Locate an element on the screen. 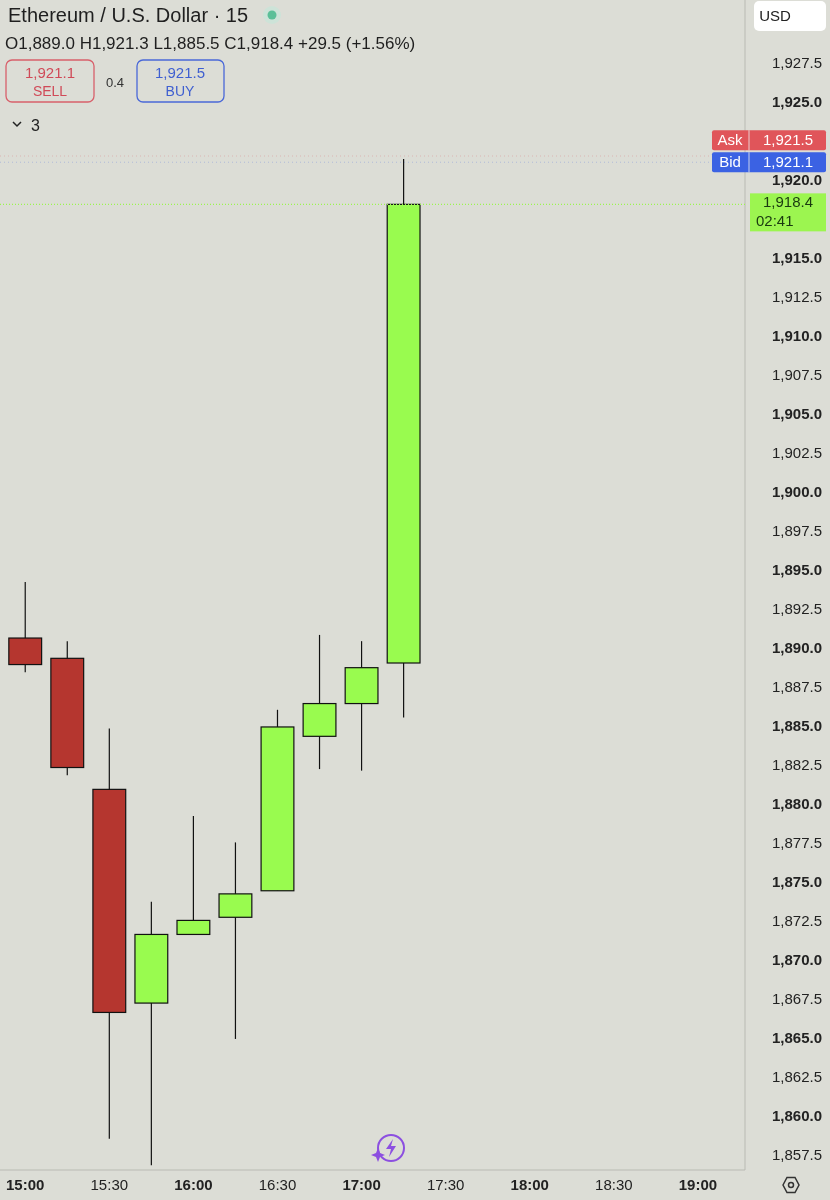  y-tick-label: 1,920.0 is located at coordinates (796, 179).